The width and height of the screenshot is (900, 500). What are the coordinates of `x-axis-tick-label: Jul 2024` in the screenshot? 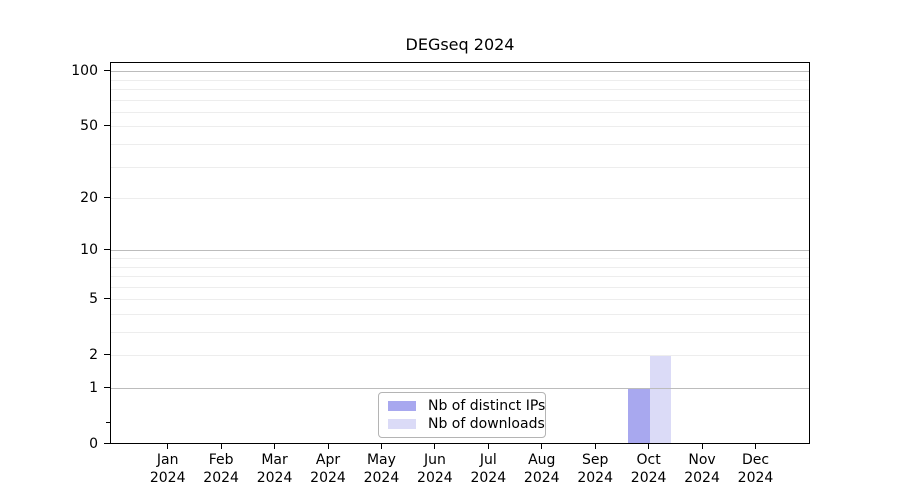 It's located at (488, 469).